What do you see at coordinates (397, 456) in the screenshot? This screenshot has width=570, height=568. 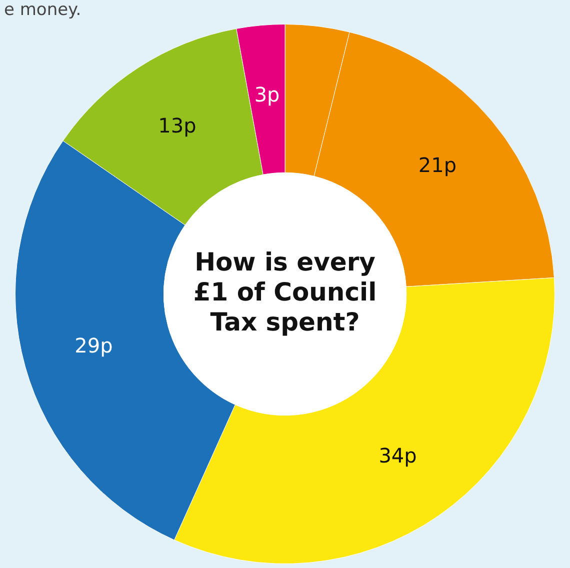 I see `data-label: 34p` at bounding box center [397, 456].